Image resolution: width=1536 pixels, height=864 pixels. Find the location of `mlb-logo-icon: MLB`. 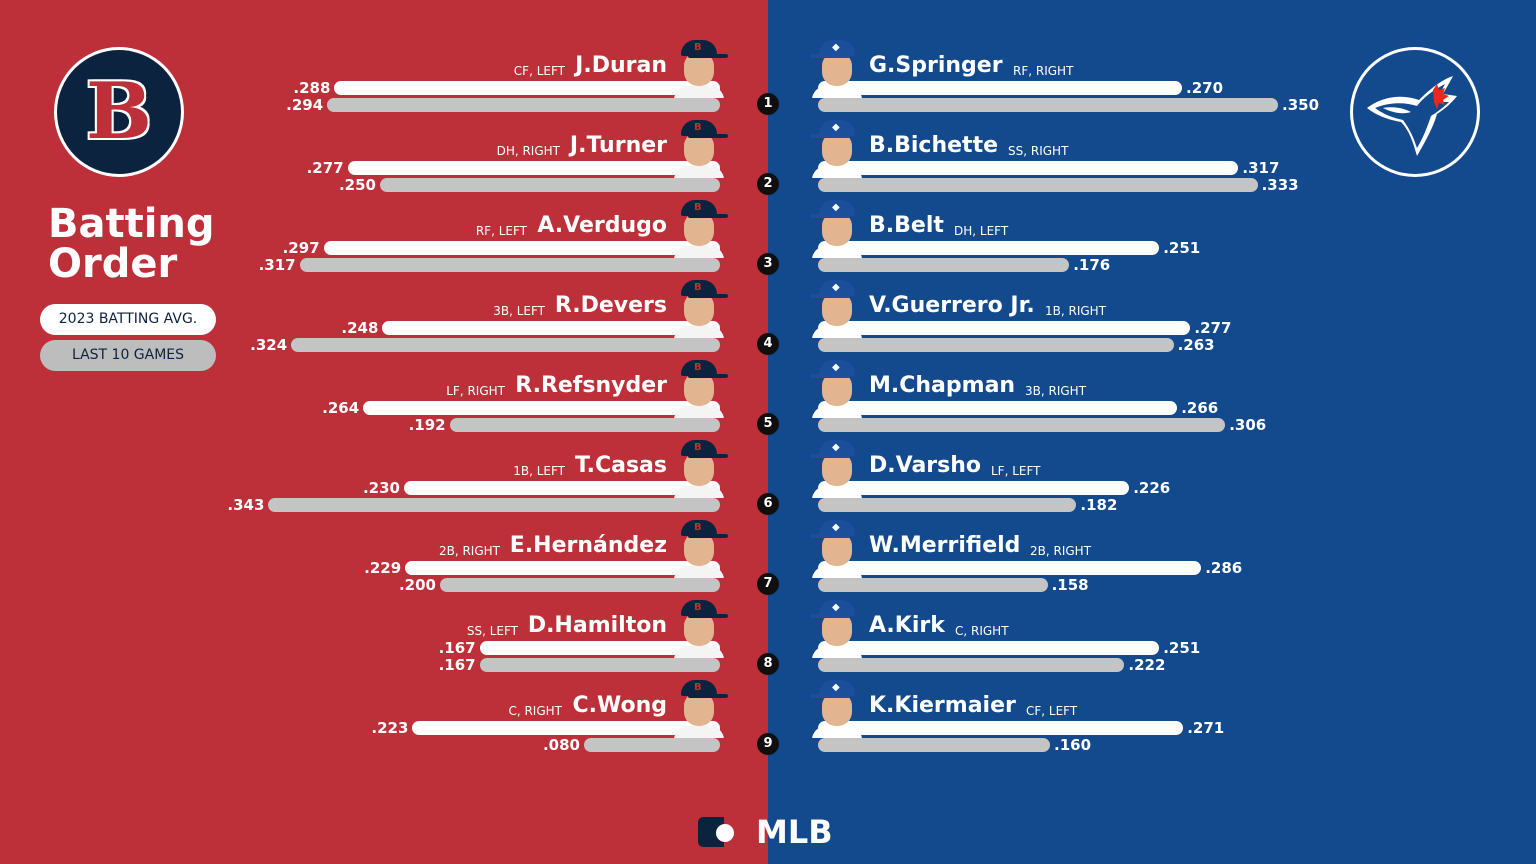

mlb-logo-icon: MLB is located at coordinates (768, 832).